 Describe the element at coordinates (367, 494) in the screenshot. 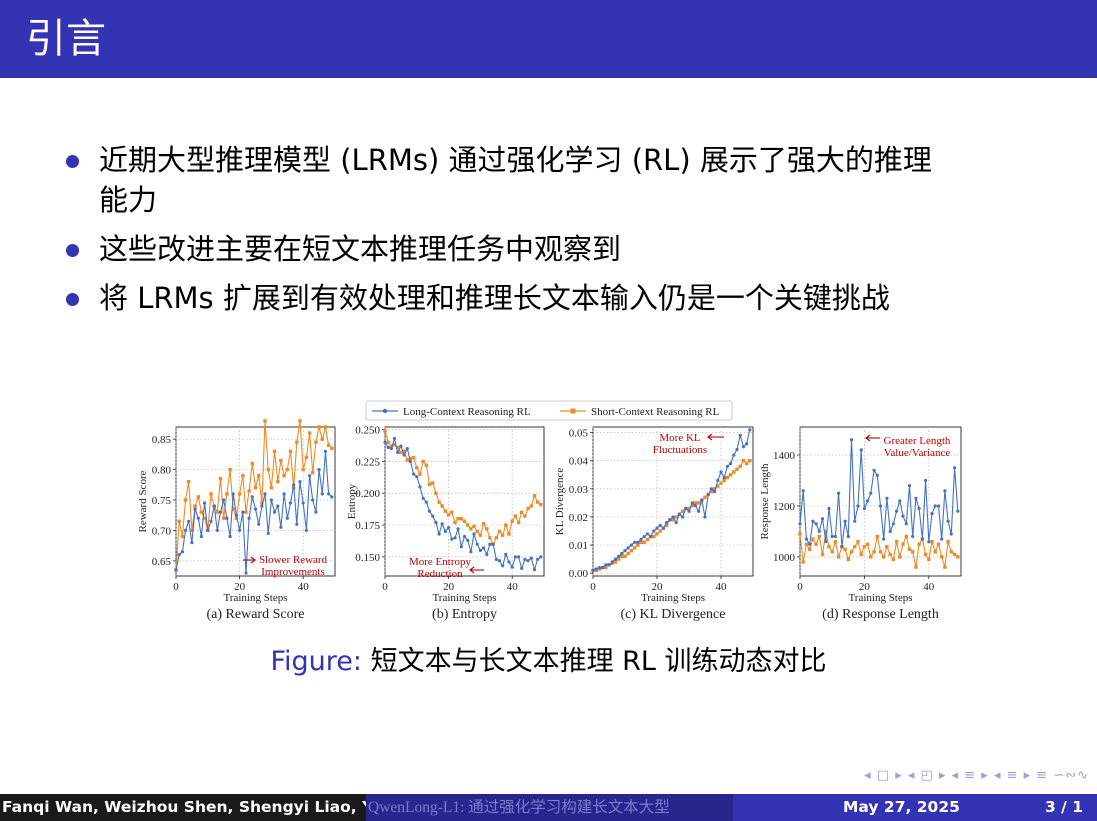

I see `y-tick-label: 0.200` at that location.